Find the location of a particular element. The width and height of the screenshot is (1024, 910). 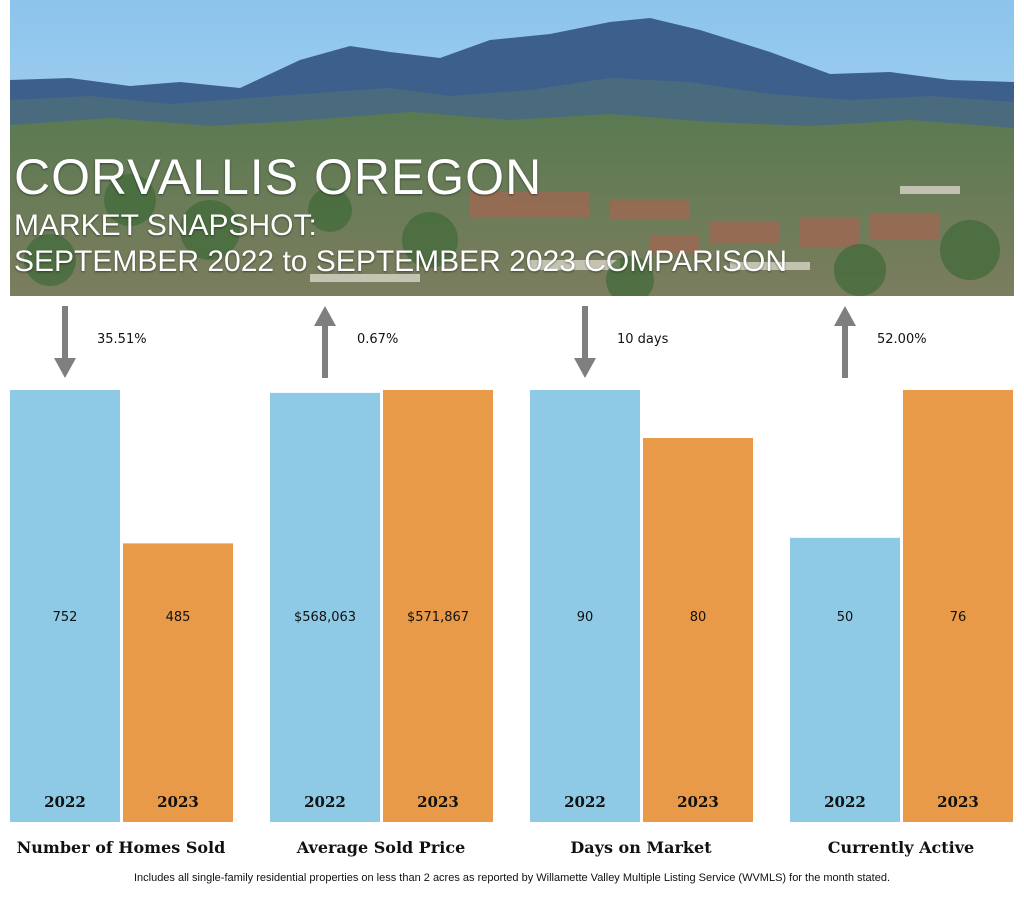

year-label-days-on-market-2022: 2022 is located at coordinates (585, 802).